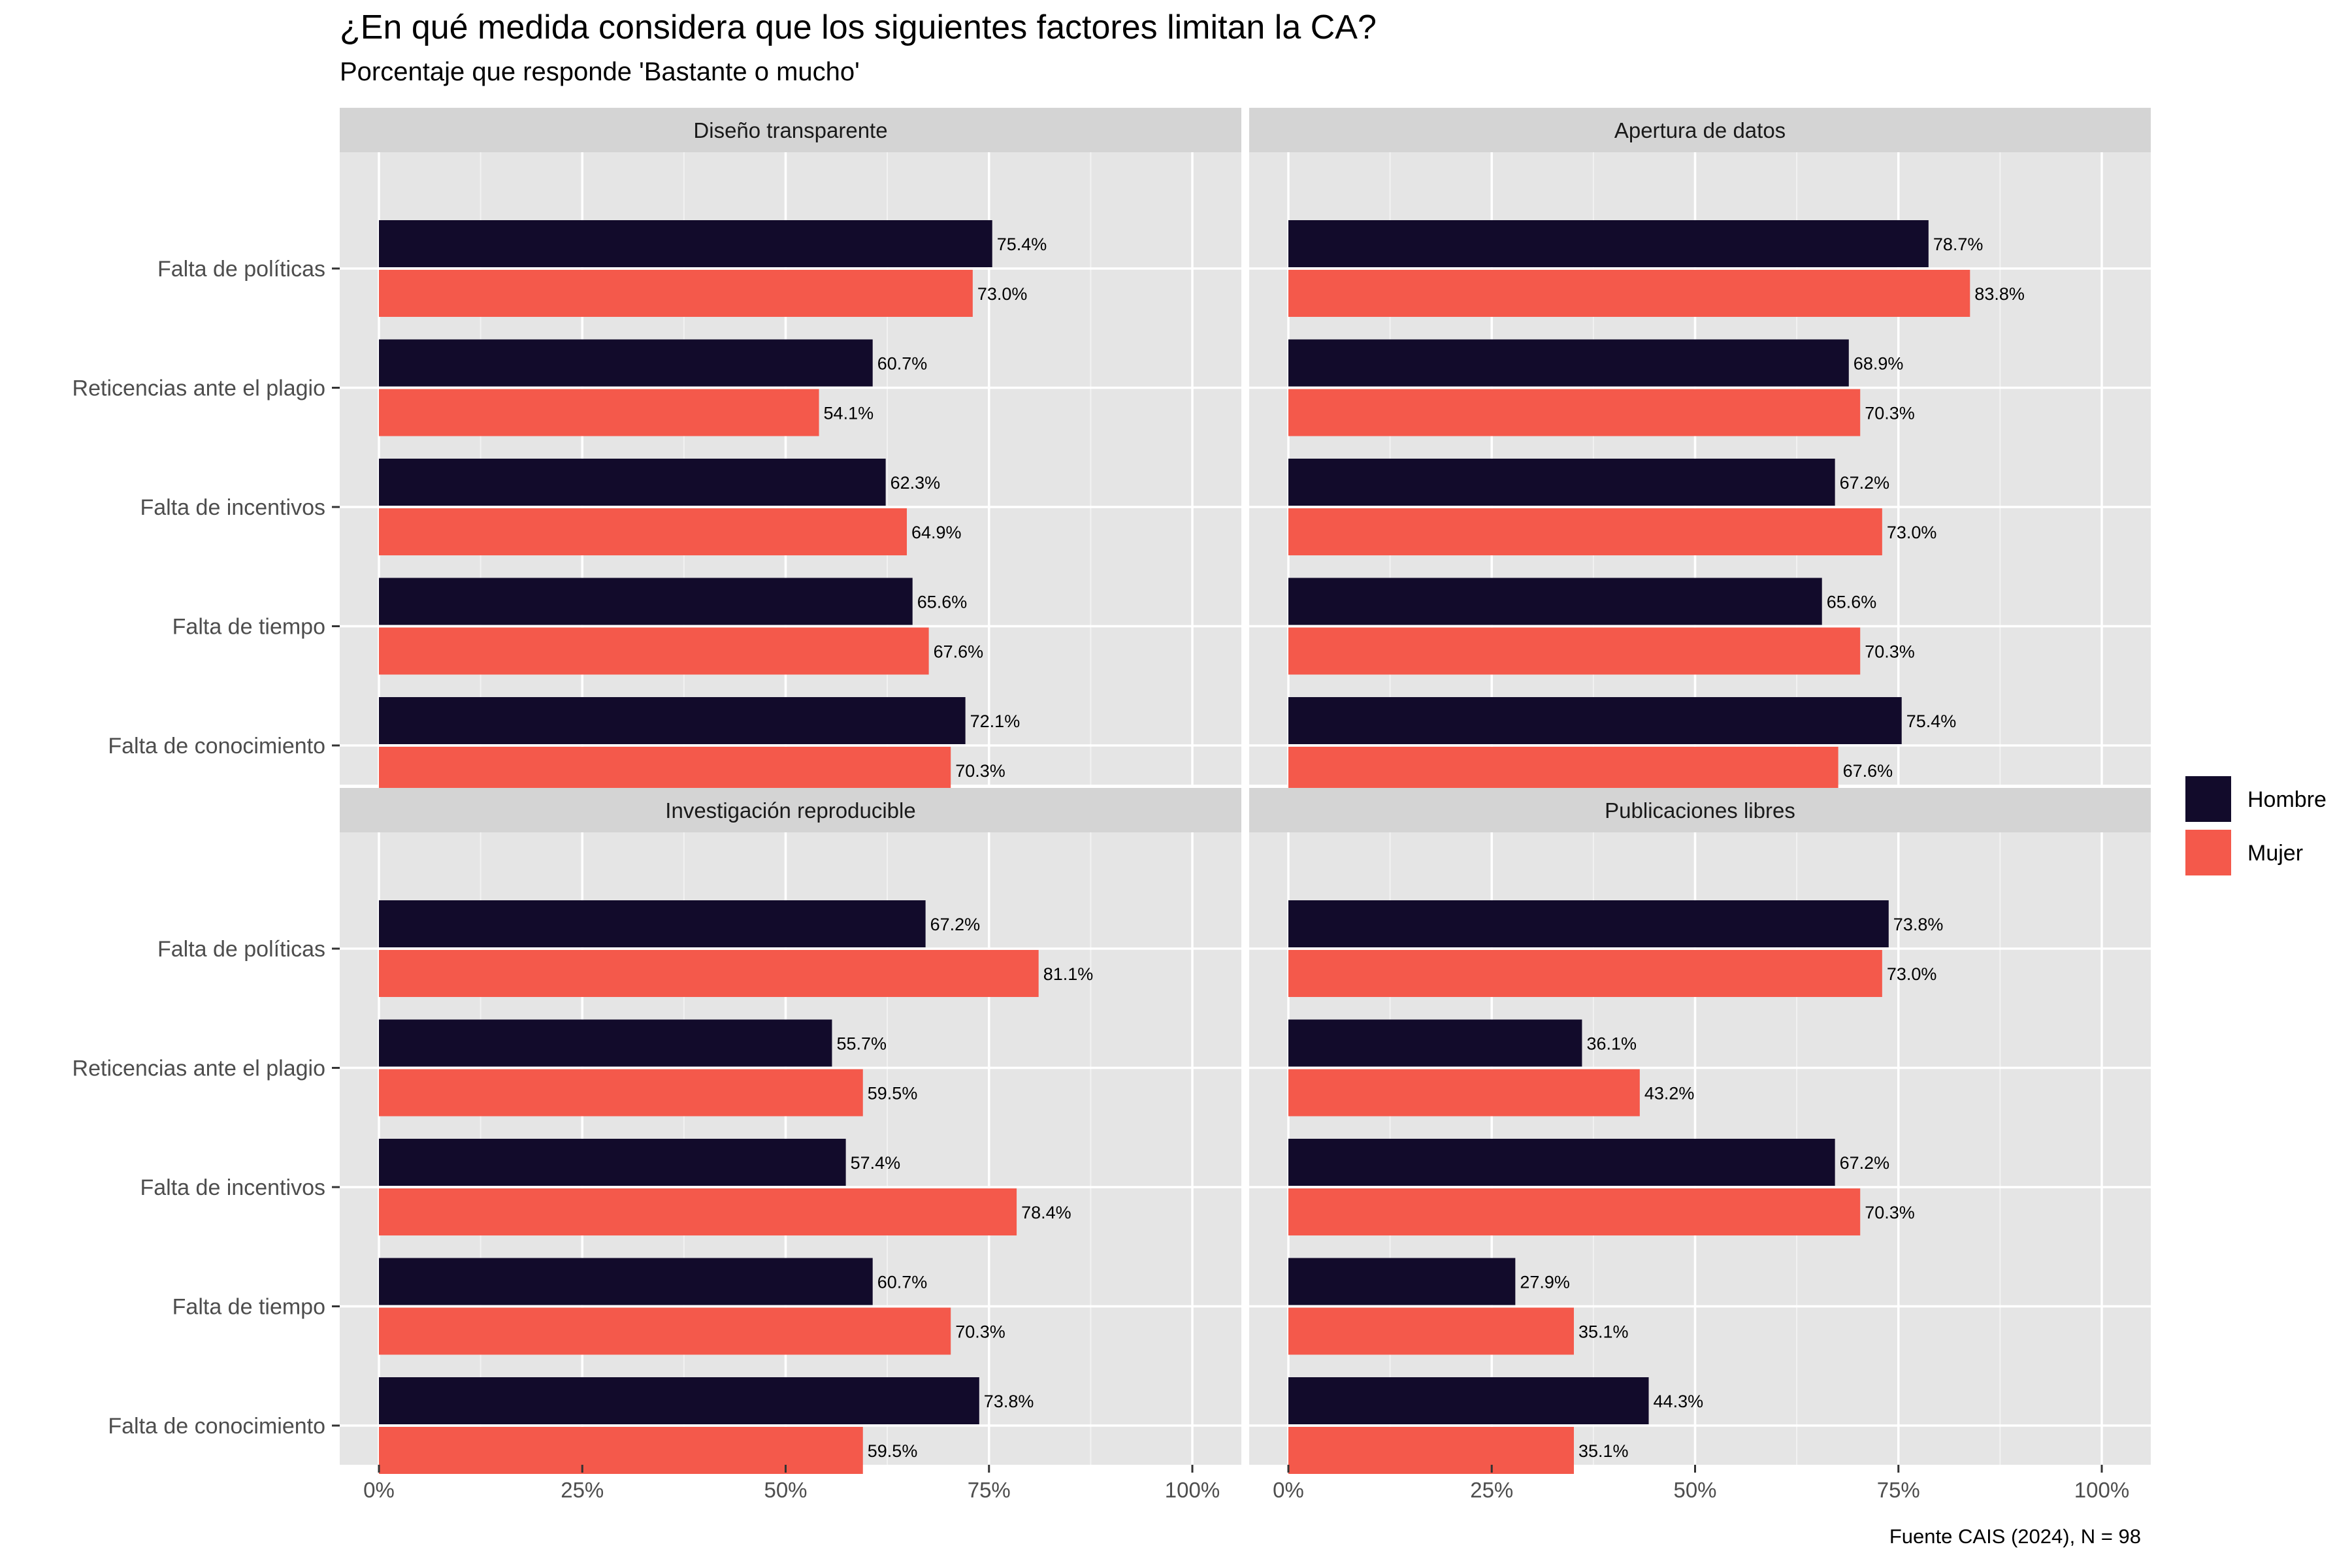 Image resolution: width=2352 pixels, height=1568 pixels. What do you see at coordinates (1046, 1212) in the screenshot?
I see `data-label: 78.4%` at bounding box center [1046, 1212].